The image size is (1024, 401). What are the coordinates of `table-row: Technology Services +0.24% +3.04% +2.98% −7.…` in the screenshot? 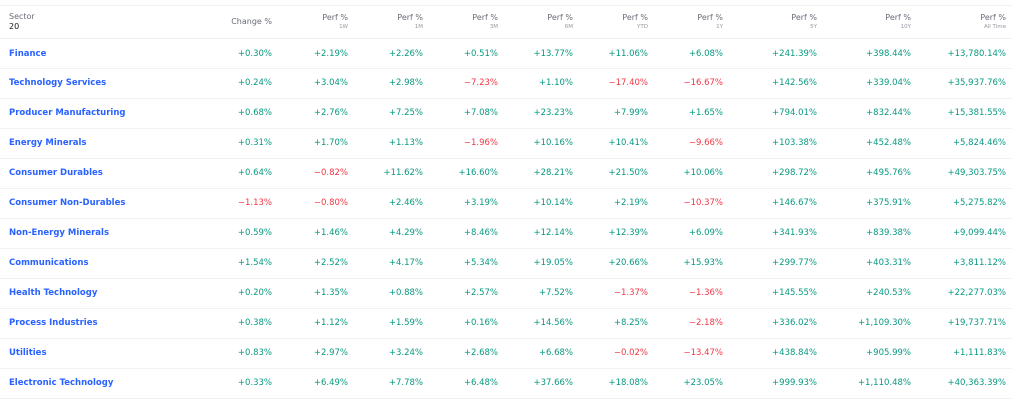 It's located at (506, 83).